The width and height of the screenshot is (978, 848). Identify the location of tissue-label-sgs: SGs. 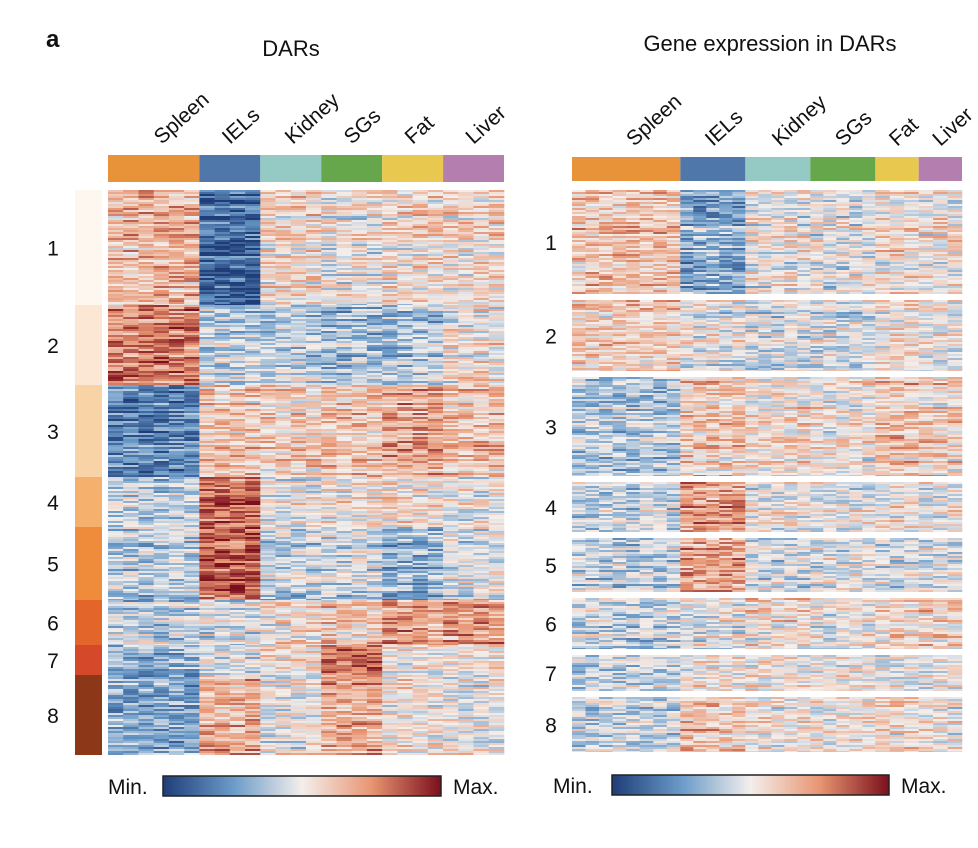
(363, 126).